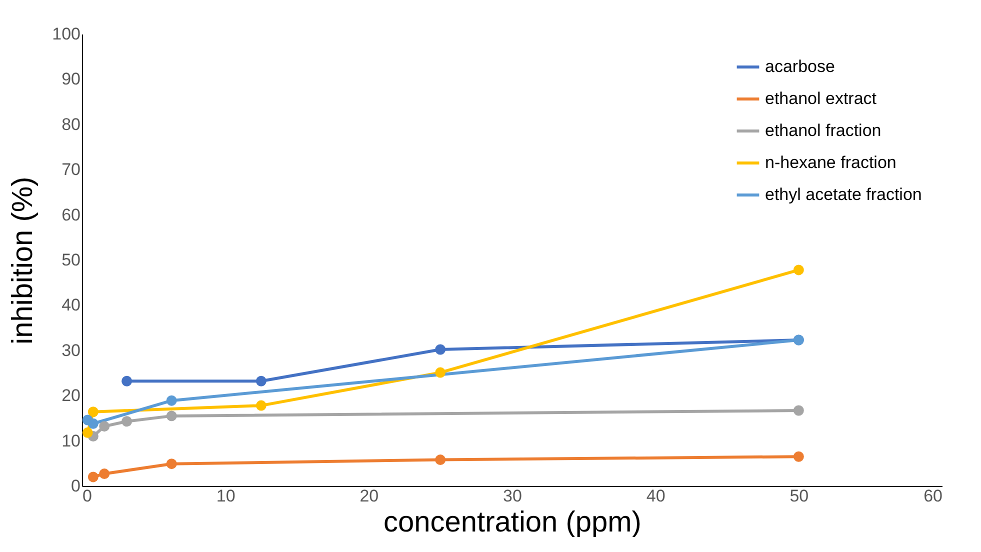  What do you see at coordinates (71, 79) in the screenshot?
I see `y-tick-label: 90` at bounding box center [71, 79].